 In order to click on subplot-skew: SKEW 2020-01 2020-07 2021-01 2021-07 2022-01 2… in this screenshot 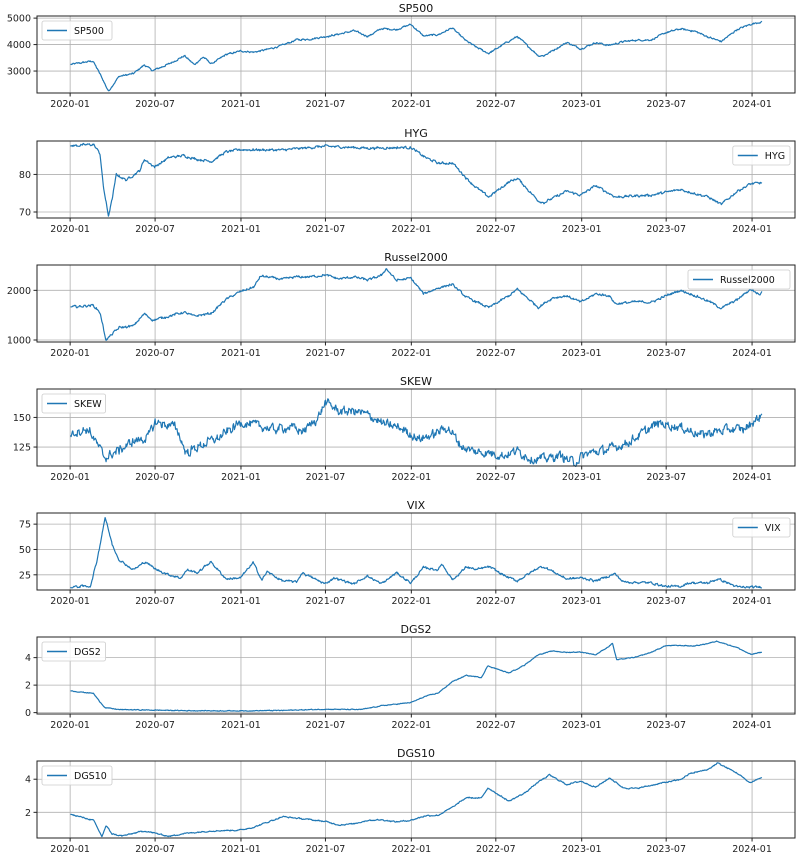, I will do `click(404, 429)`.